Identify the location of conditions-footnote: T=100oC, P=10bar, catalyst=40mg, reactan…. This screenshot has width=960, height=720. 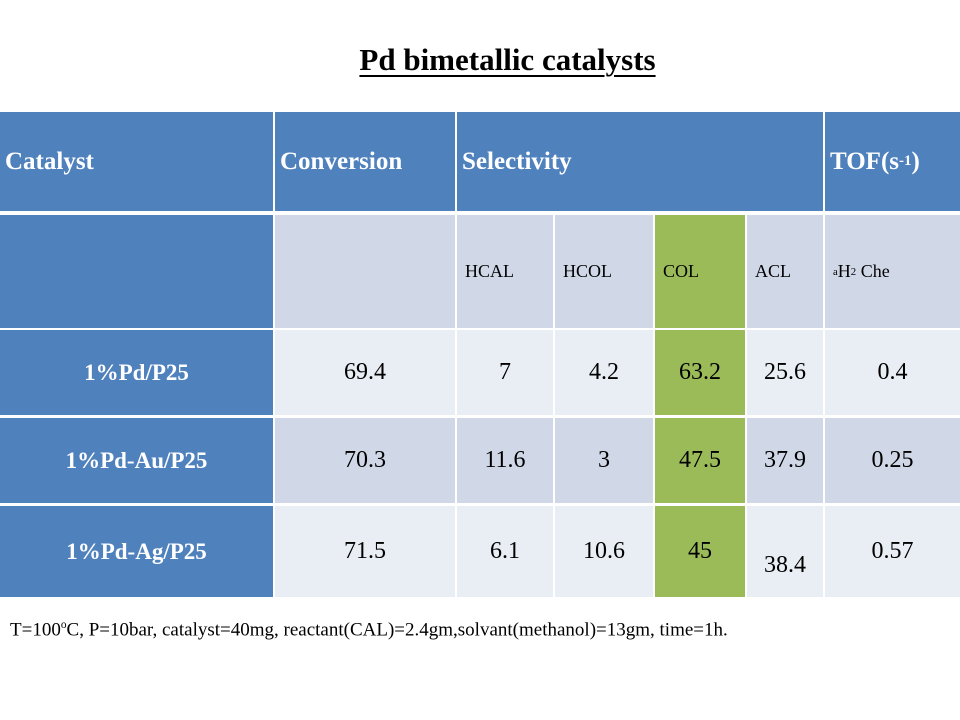
(480, 627).